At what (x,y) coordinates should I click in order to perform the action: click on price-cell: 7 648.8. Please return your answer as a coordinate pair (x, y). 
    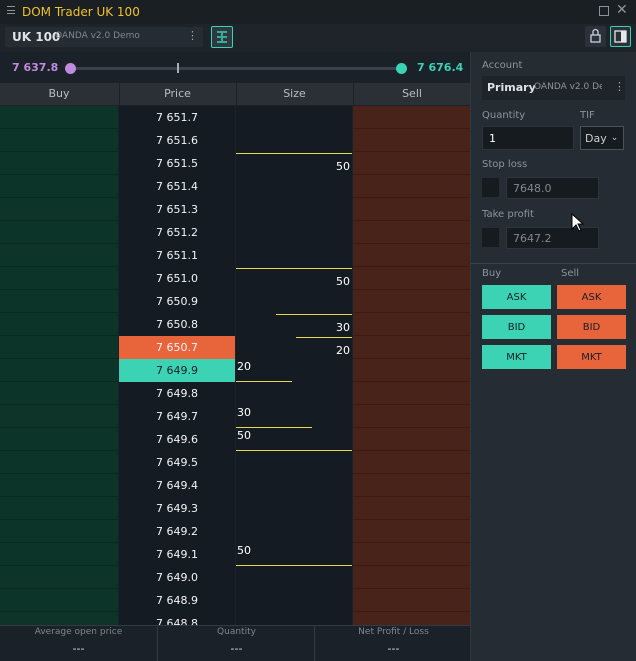
    Looking at the image, I should click on (177, 618).